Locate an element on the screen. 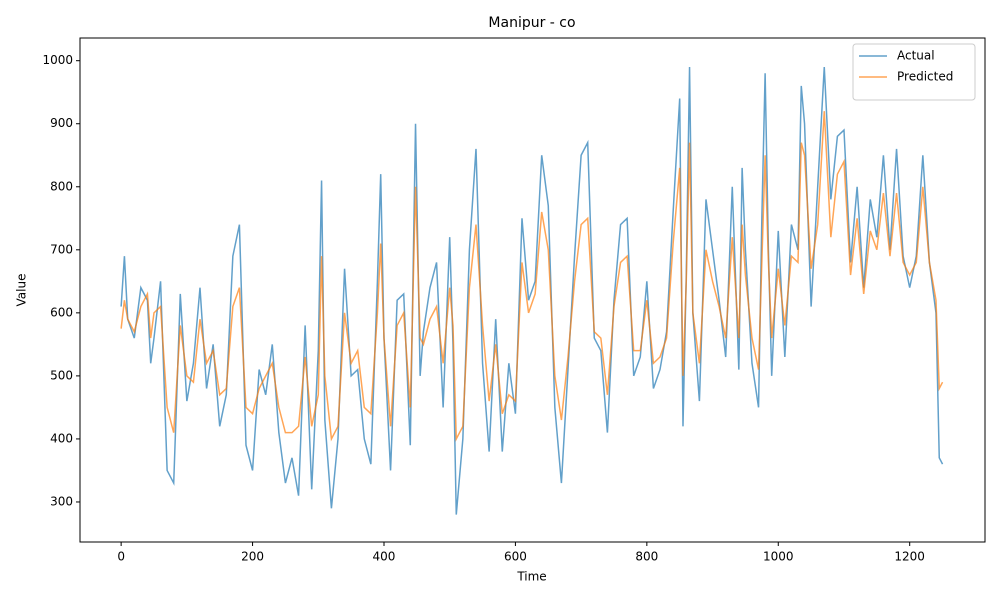 This screenshot has width=1000, height=600. x-tick-label: 200 is located at coordinates (252, 557).